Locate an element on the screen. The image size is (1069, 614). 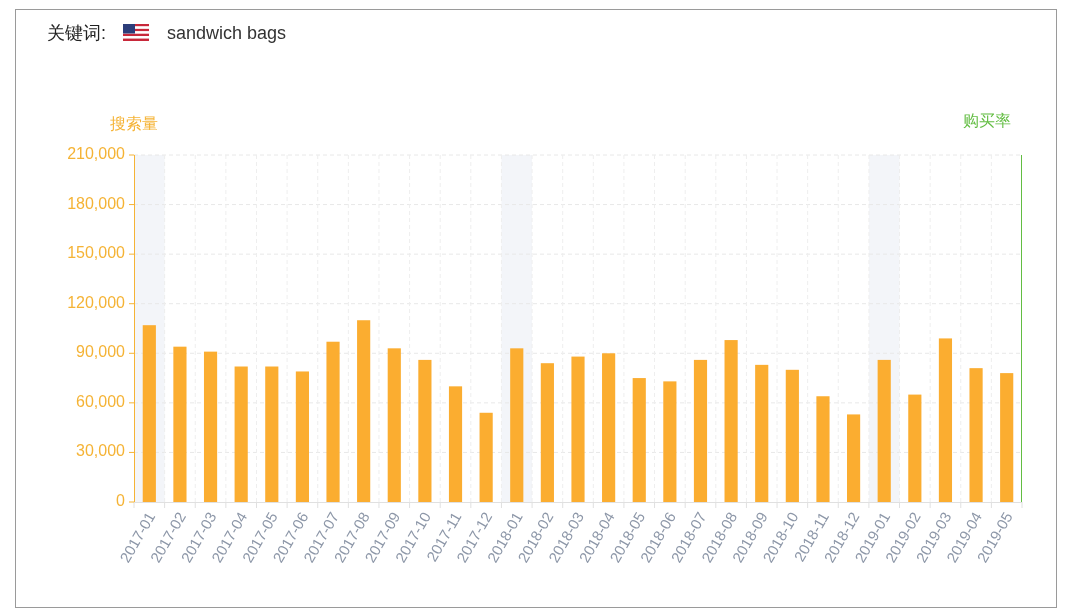
y-tick-label: 150,000 is located at coordinates (96, 253).